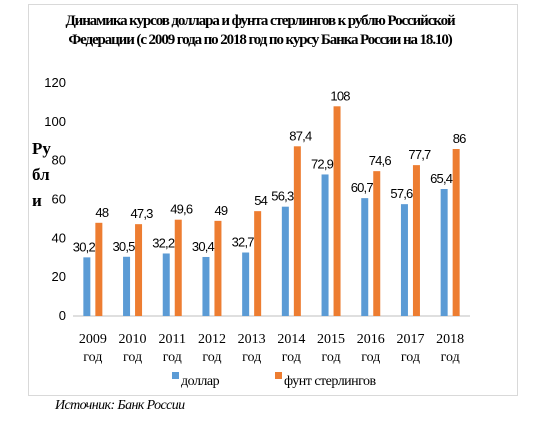 Image resolution: width=547 pixels, height=422 pixels. I want to click on data-label-pound: 54, so click(260, 200).